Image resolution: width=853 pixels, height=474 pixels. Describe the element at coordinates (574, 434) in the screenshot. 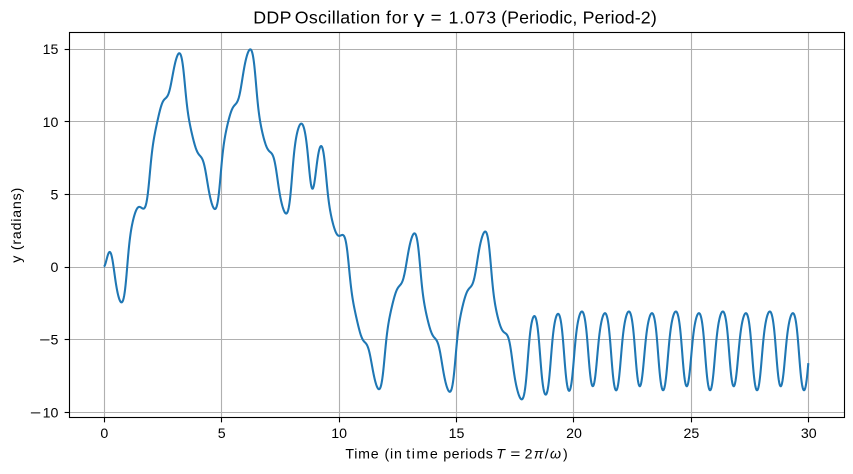

I see `svg-text: 20` at that location.